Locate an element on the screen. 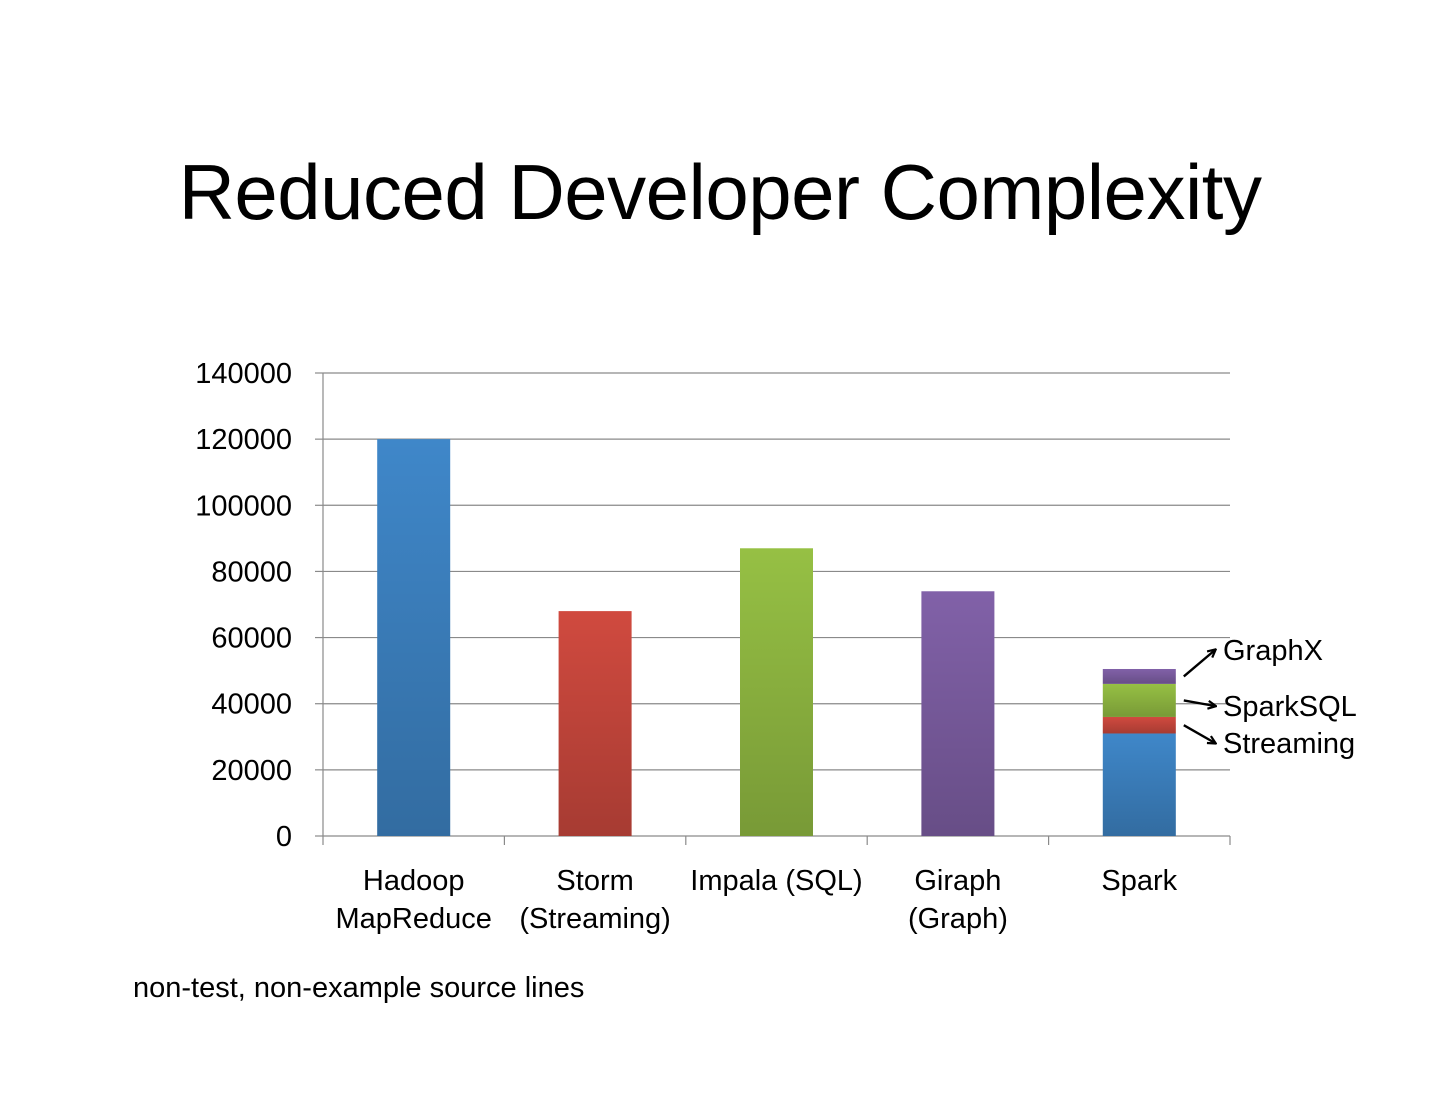  annotation-label: GraphX is located at coordinates (1273, 651).